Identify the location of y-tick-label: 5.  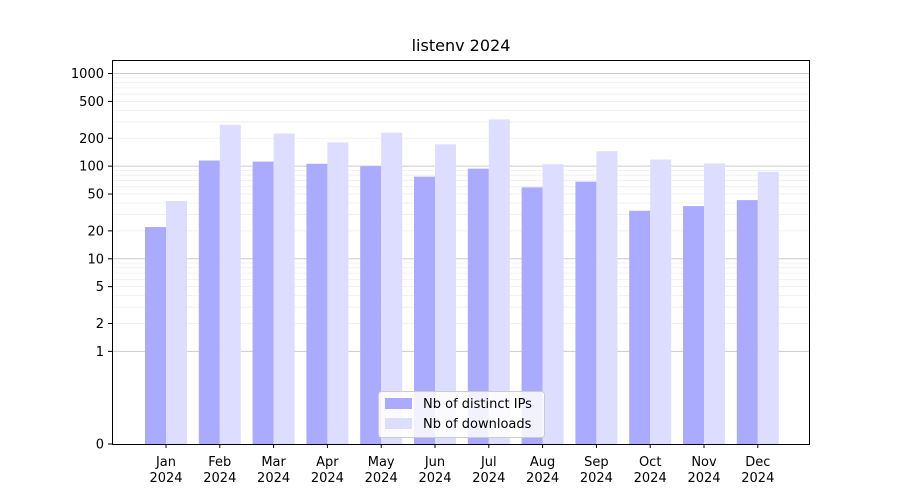
(100, 287).